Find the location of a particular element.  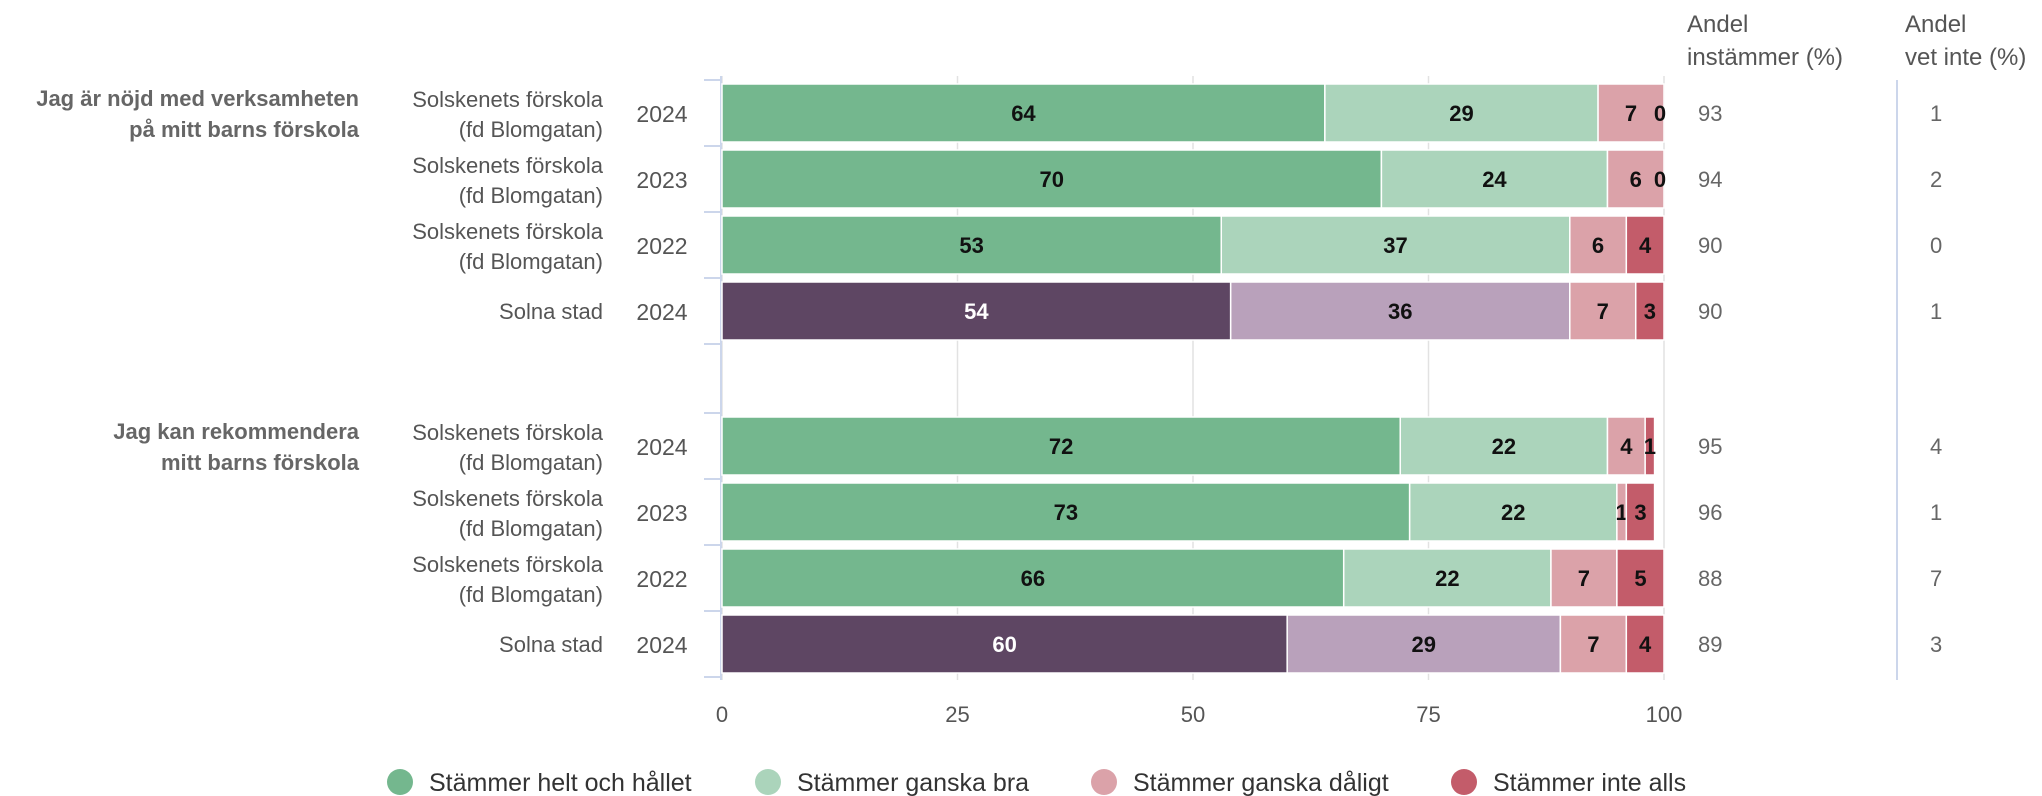

value-vet-inte: 4 is located at coordinates (1936, 446).